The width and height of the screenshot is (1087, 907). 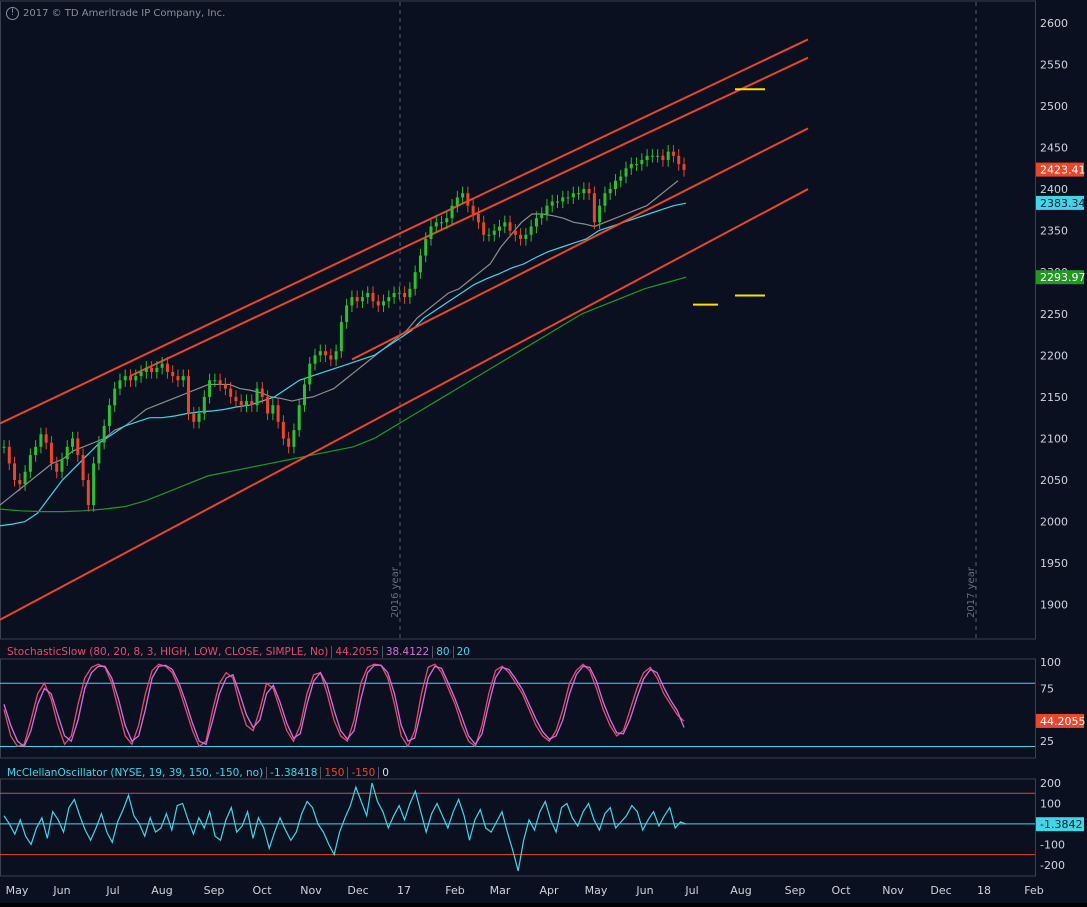 I want to click on mcc-tick-label: -200, so click(x=1052, y=865).